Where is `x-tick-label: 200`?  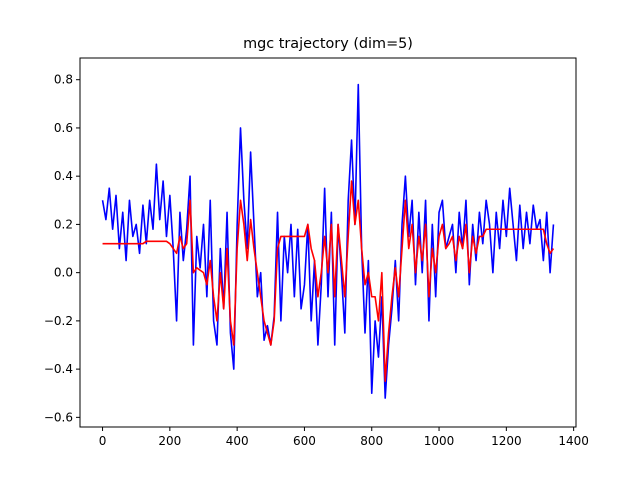
x-tick-label: 200 is located at coordinates (169, 441).